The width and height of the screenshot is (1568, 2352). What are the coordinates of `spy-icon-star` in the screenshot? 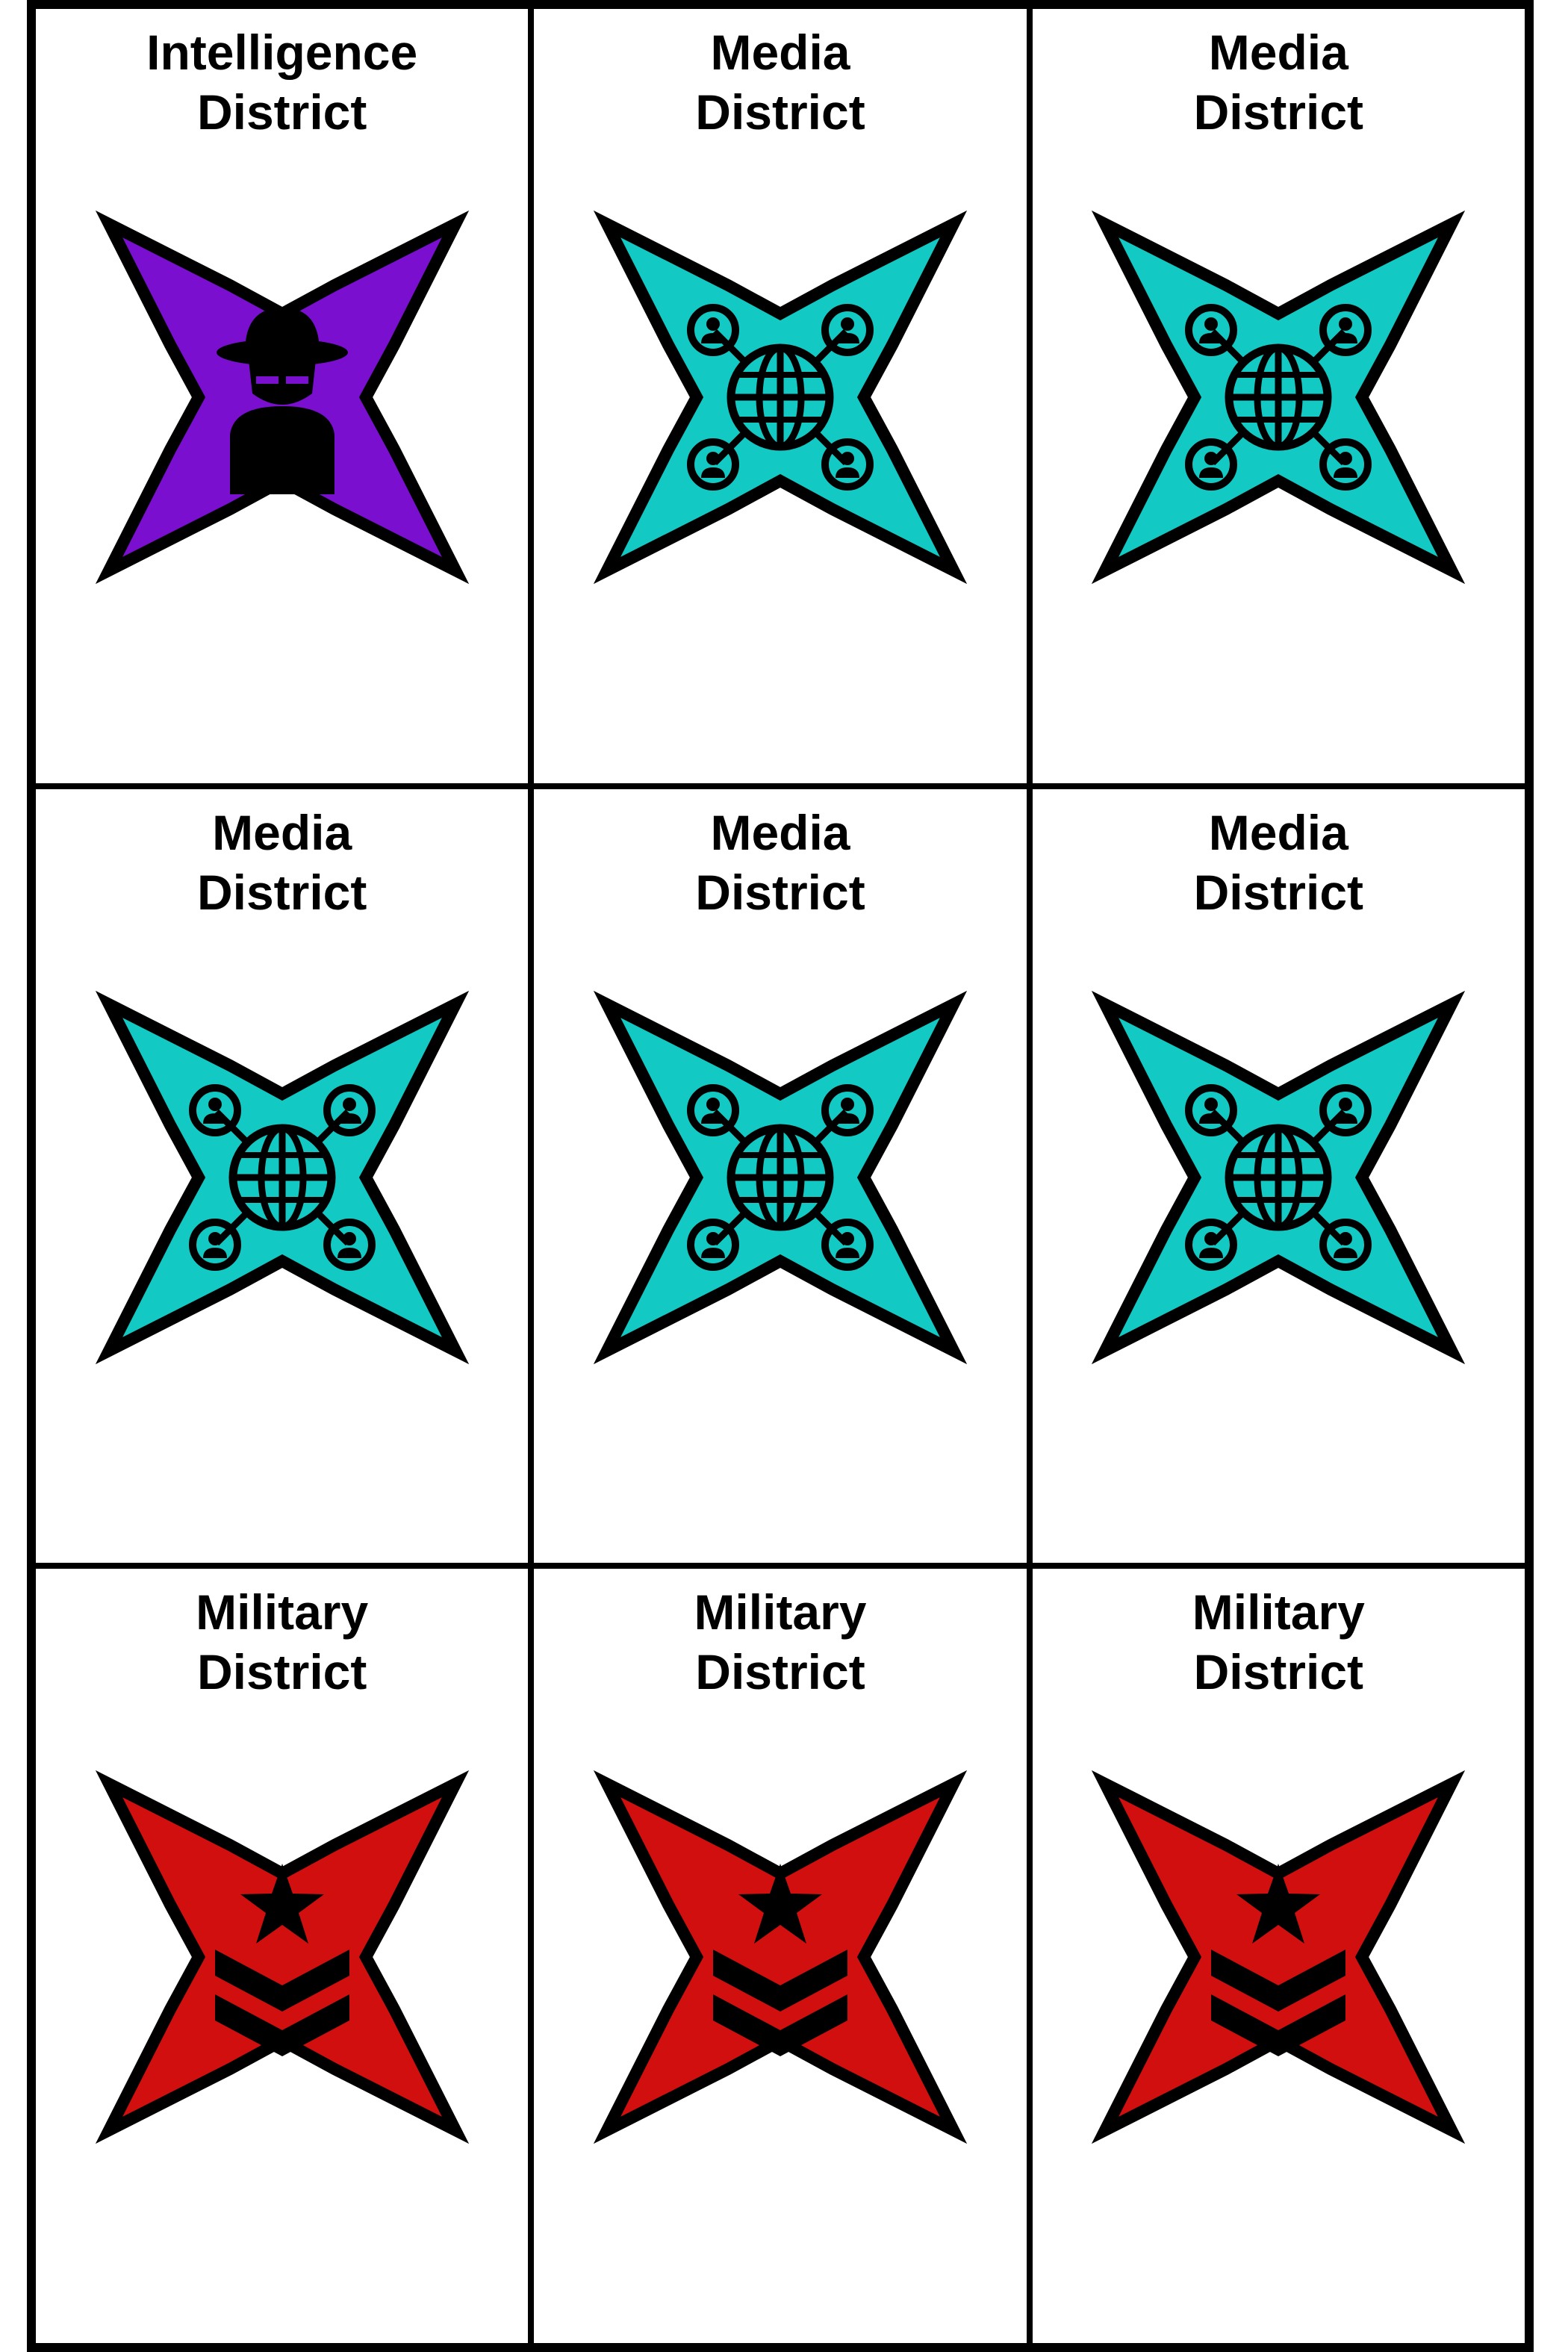 It's located at (282, 398).